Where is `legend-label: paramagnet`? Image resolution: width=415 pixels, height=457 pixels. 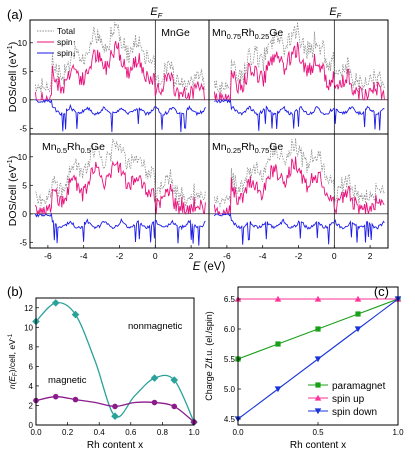 legend-label: paramagnet is located at coordinates (359, 386).